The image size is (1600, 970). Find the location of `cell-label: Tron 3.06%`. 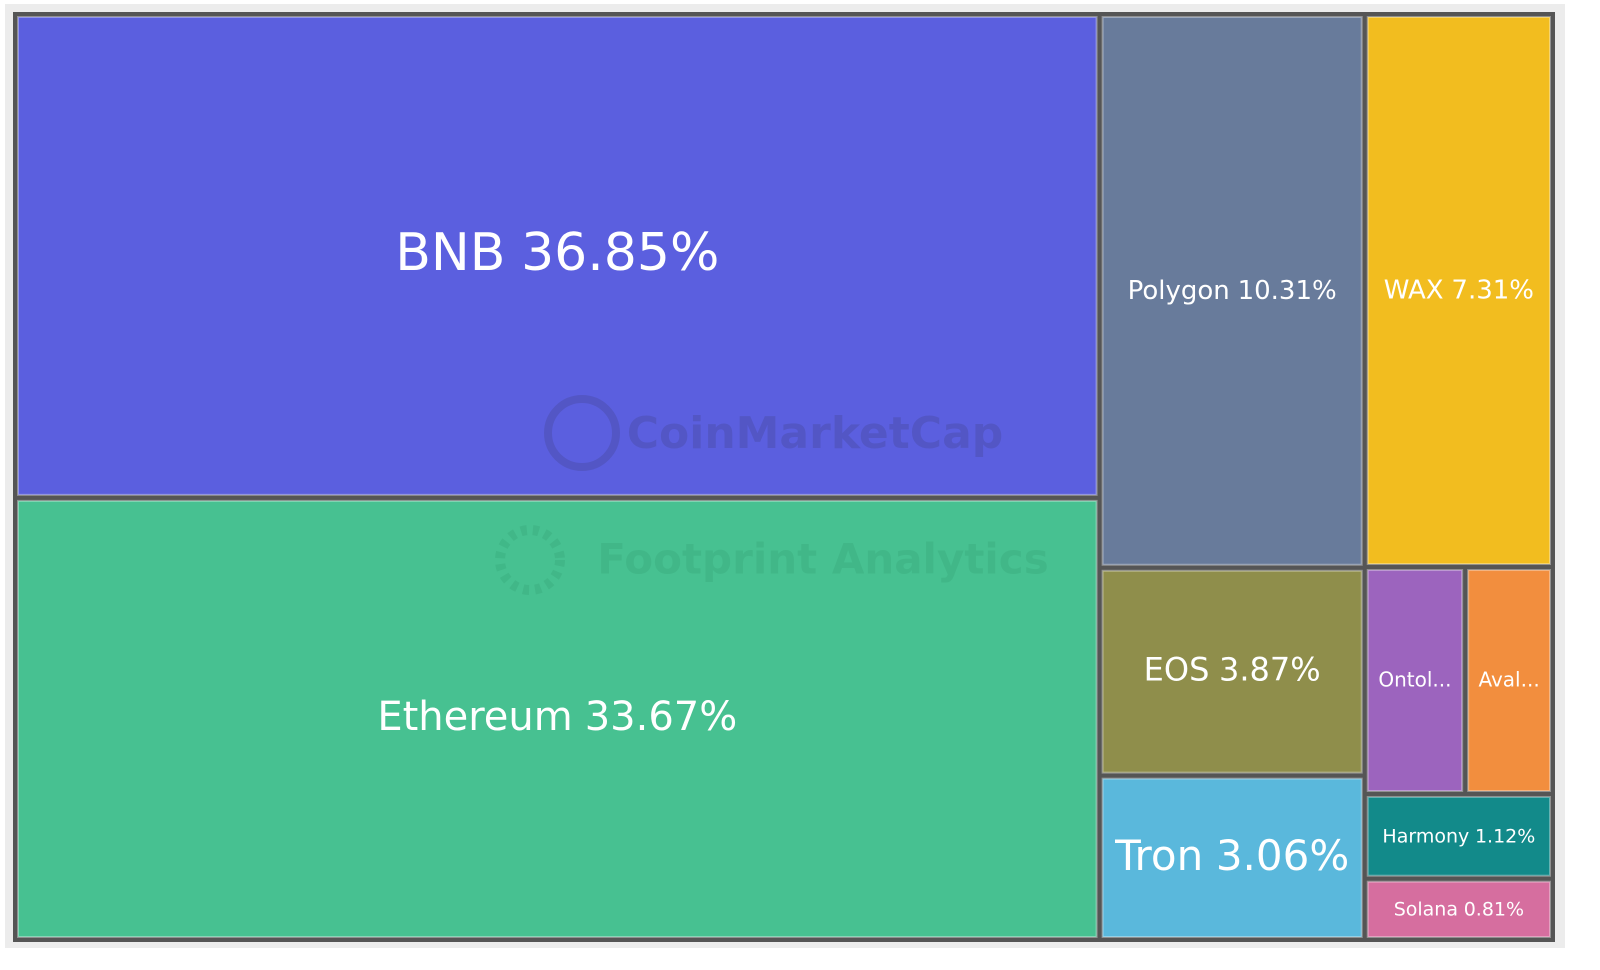

cell-label: Tron 3.06% is located at coordinates (1231, 854).